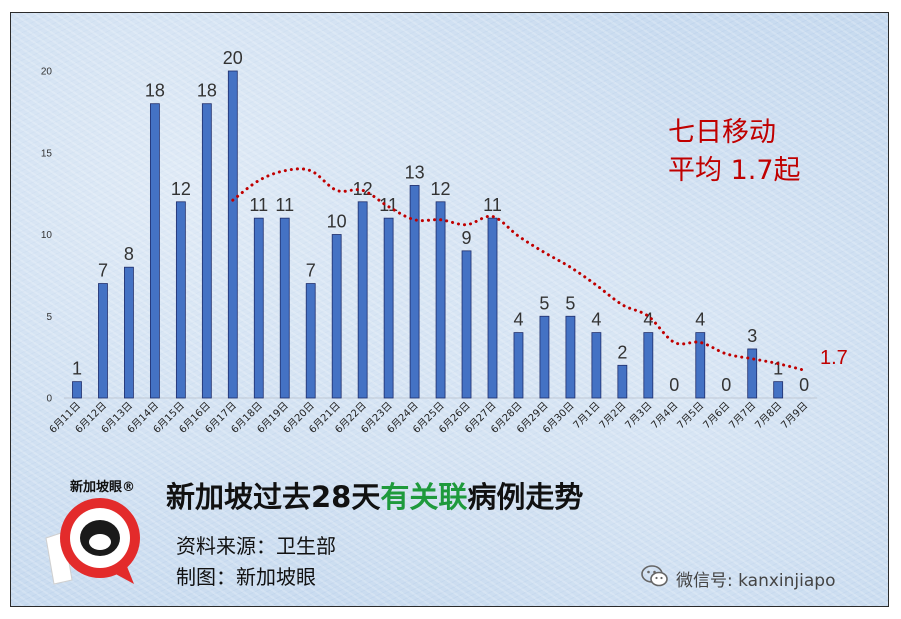  I want to click on chart-title: 新加坡过去28天有关联病例走势, so click(374, 495).